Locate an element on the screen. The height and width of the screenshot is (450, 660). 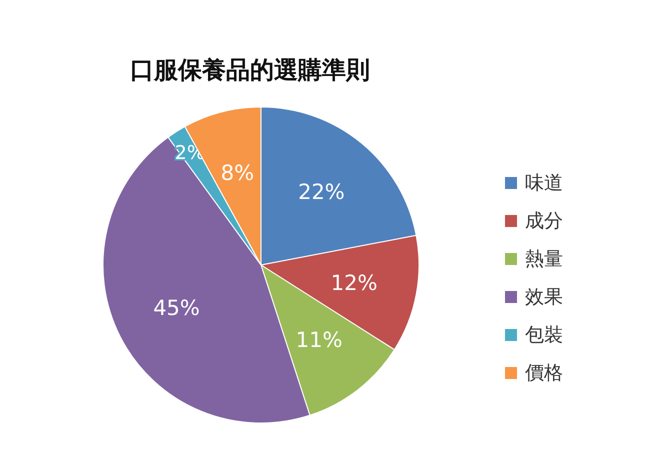
legend-label: 熱量 is located at coordinates (544, 259).